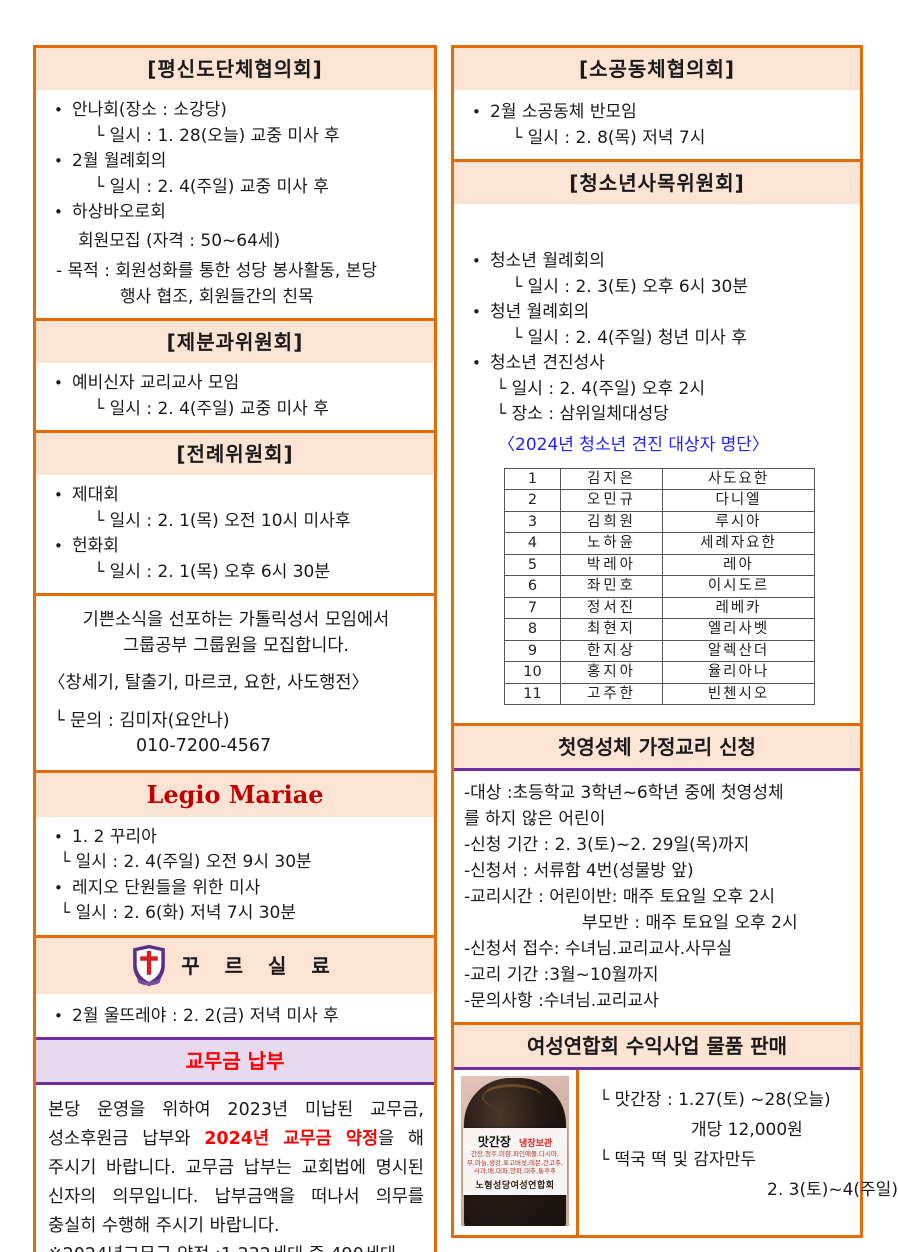 Image resolution: width=898 pixels, height=1252 pixels. I want to click on section-header-church-fee: 교무금 납부, so click(235, 1061).